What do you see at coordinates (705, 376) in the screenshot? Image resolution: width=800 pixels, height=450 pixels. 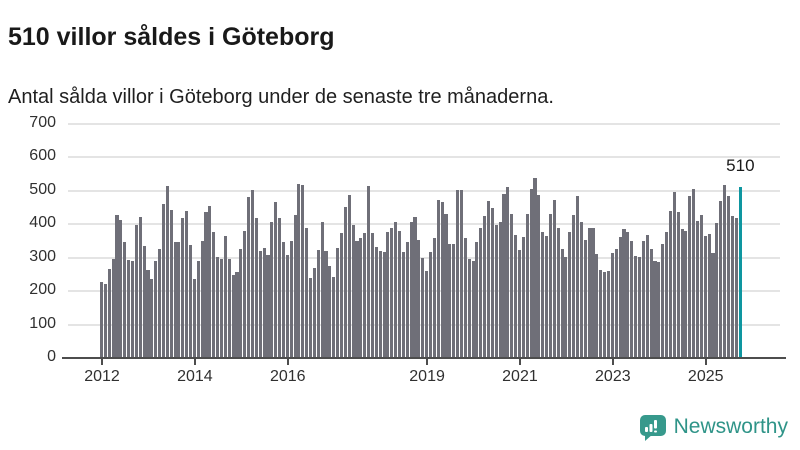 I see `x-axis-label: 2025` at bounding box center [705, 376].